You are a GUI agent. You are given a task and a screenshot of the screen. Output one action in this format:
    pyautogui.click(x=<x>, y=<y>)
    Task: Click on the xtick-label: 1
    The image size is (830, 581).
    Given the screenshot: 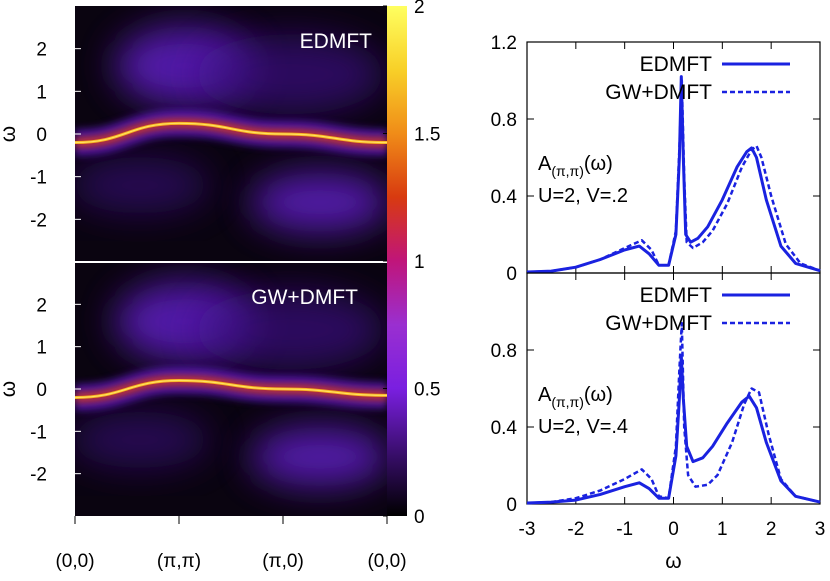 What is the action you would take?
    pyautogui.click(x=722, y=529)
    